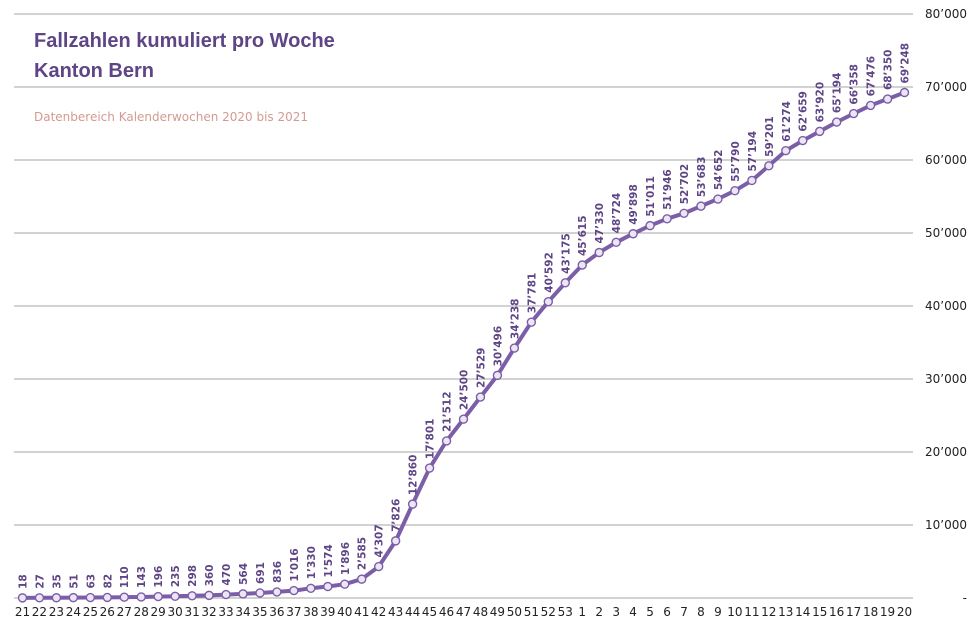 The image size is (977, 632). Describe the element at coordinates (946, 14) in the screenshot. I see `y-tick-label: 80’000` at that location.